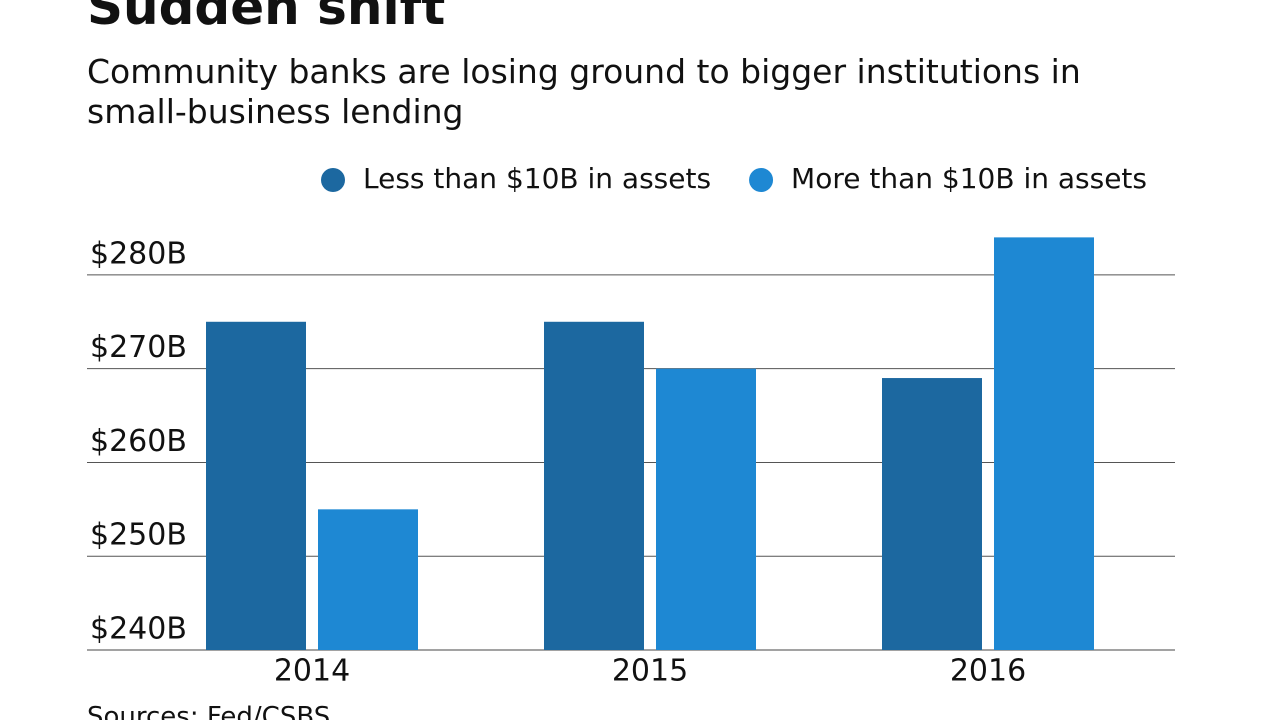 This screenshot has width=1280, height=720. I want to click on source-note: Sources: Fed/CSBS, so click(209, 711).